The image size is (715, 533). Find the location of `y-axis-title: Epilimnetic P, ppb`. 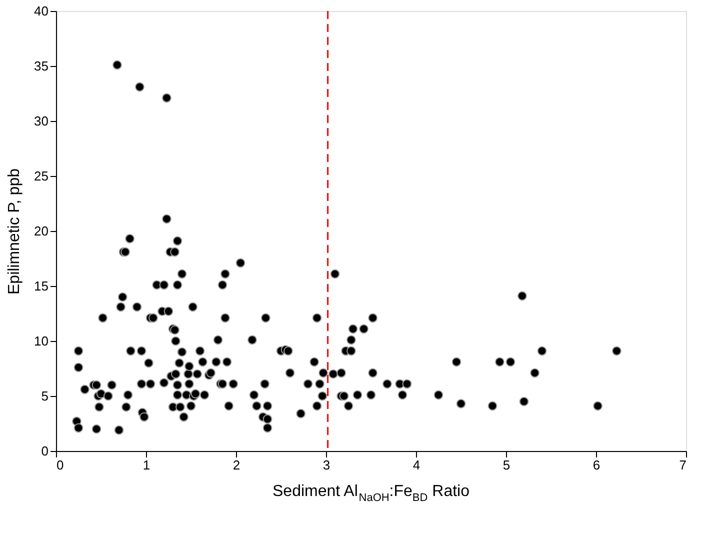

y-axis-title: Epilimnetic P, ppb is located at coordinates (15, 231).